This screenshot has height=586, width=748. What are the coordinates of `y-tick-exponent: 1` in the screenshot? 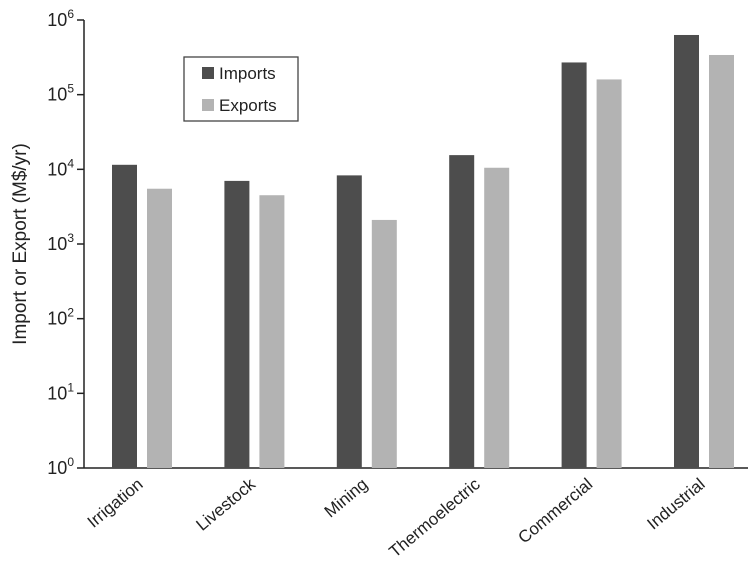 It's located at (70, 387).